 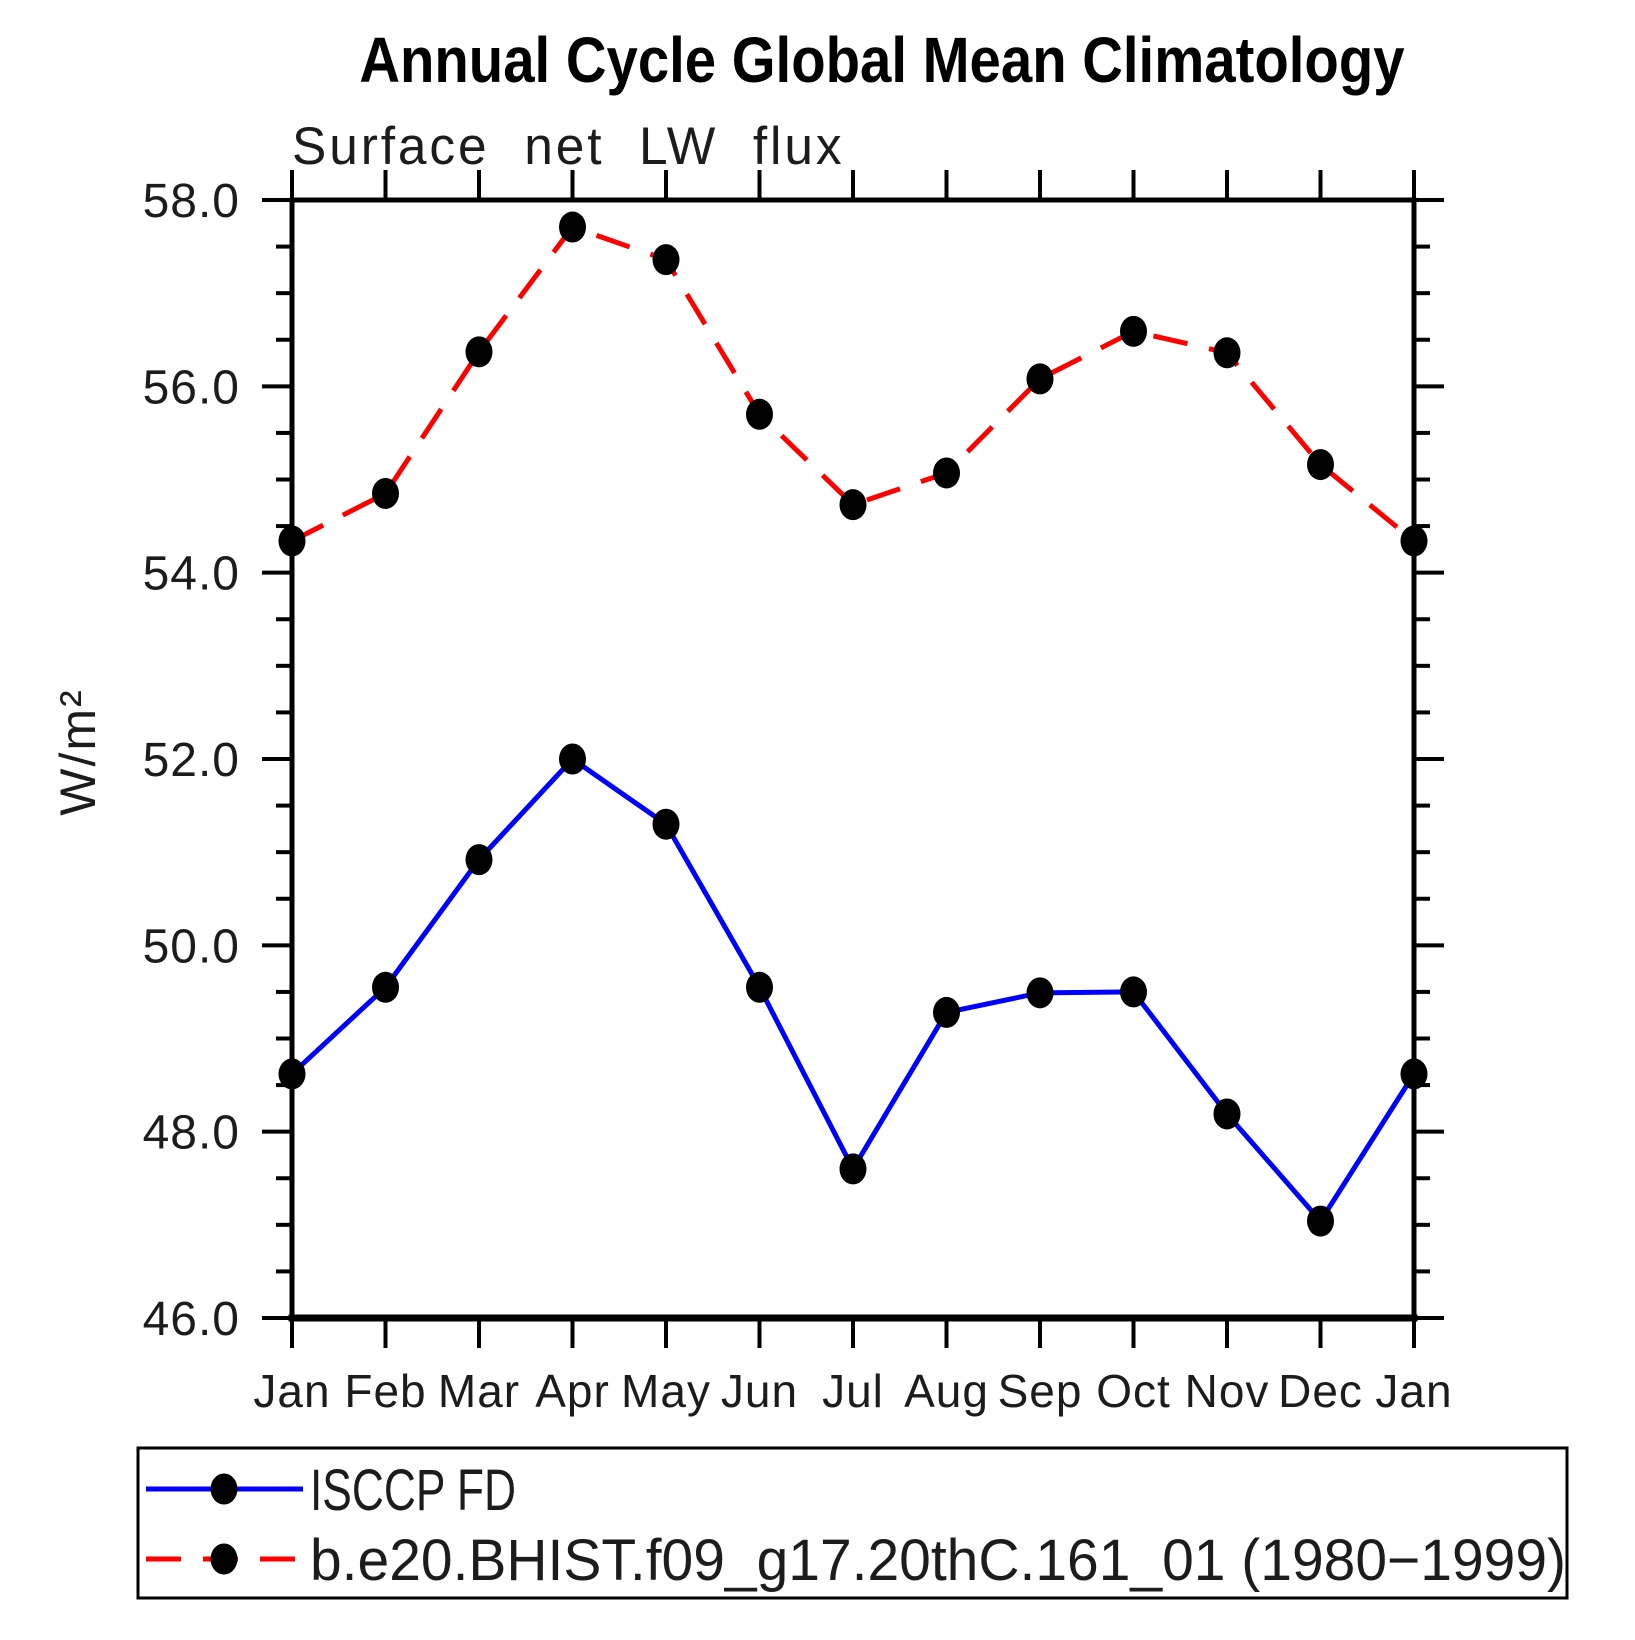 What do you see at coordinates (572, 1391) in the screenshot?
I see `x-tick-label: Apr` at bounding box center [572, 1391].